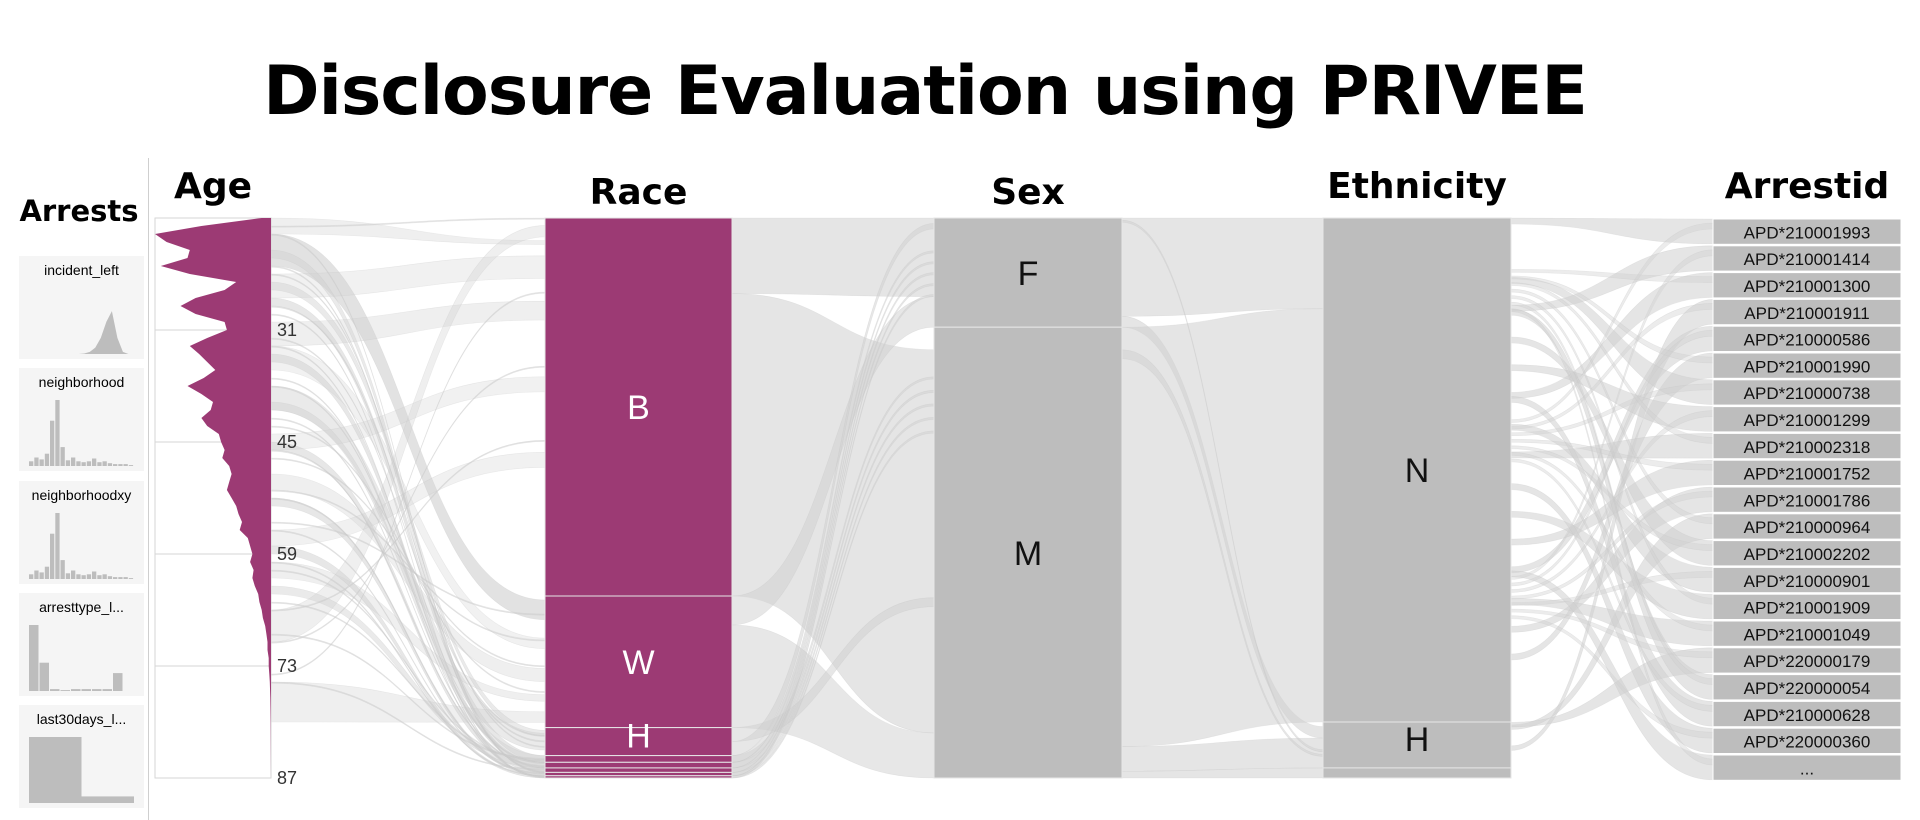 This screenshot has width=1920, height=820. What do you see at coordinates (287, 442) in the screenshot?
I see `age-tick-label: 45` at bounding box center [287, 442].